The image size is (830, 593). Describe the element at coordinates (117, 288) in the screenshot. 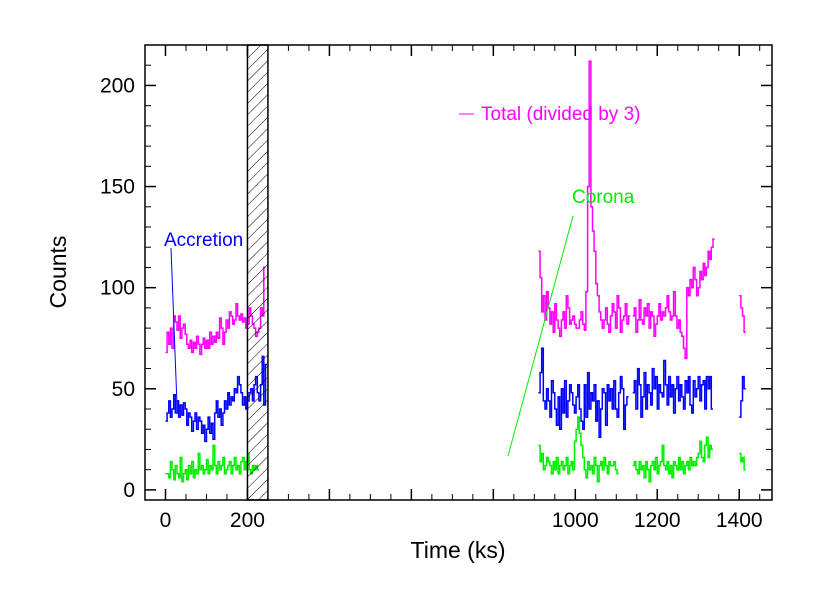

I see `y-tick-label: 100` at that location.